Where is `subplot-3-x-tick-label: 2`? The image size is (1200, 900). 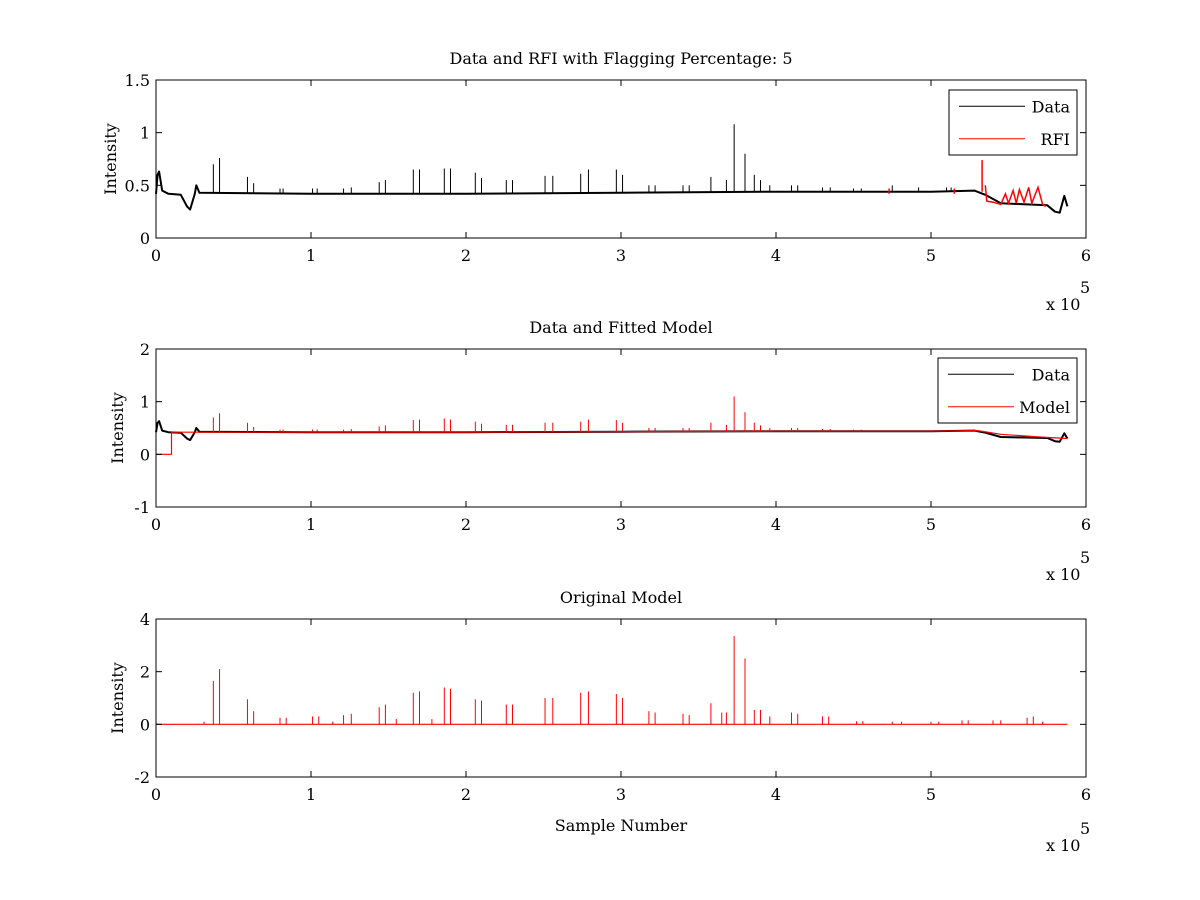 subplot-3-x-tick-label: 2 is located at coordinates (466, 794).